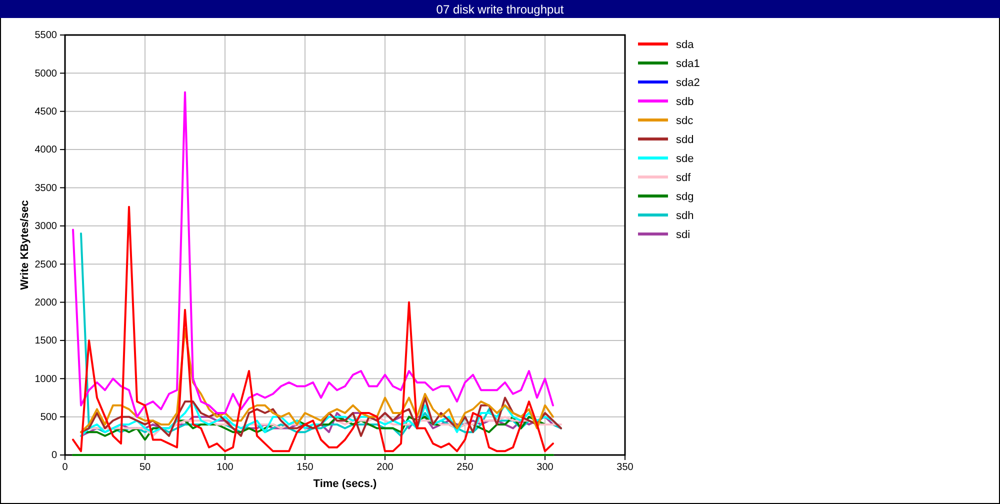 This screenshot has width=1000, height=504. I want to click on legend-label: sdi, so click(683, 235).